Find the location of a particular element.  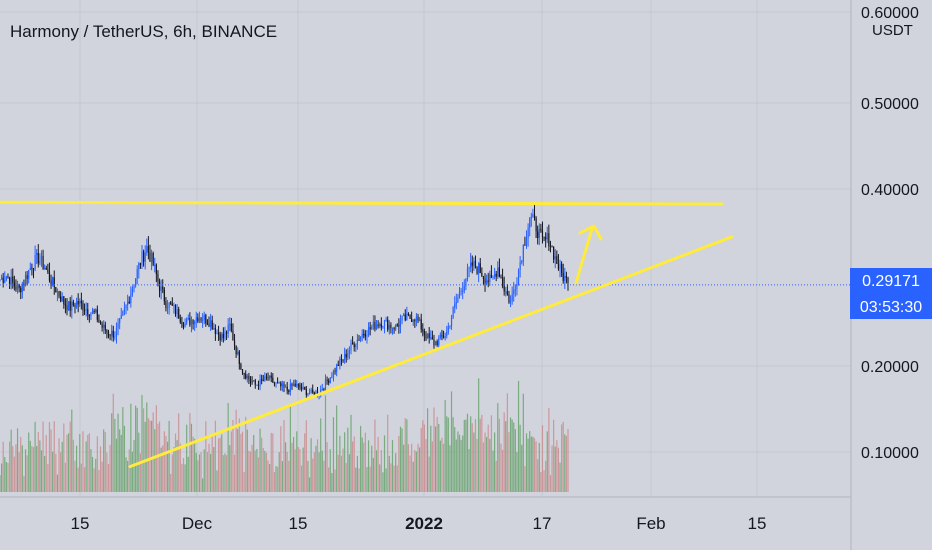

time-tick-label: Feb is located at coordinates (650, 523).